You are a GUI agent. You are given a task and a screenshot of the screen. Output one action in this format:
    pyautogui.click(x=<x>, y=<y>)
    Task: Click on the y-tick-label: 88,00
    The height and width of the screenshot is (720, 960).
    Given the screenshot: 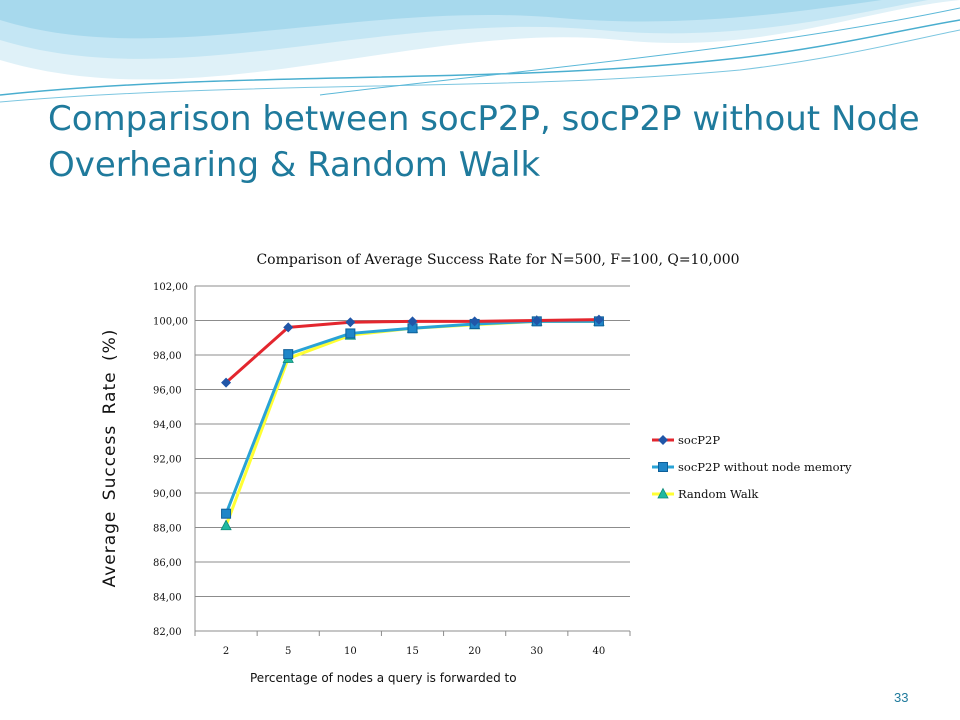 What is the action you would take?
    pyautogui.click(x=167, y=529)
    